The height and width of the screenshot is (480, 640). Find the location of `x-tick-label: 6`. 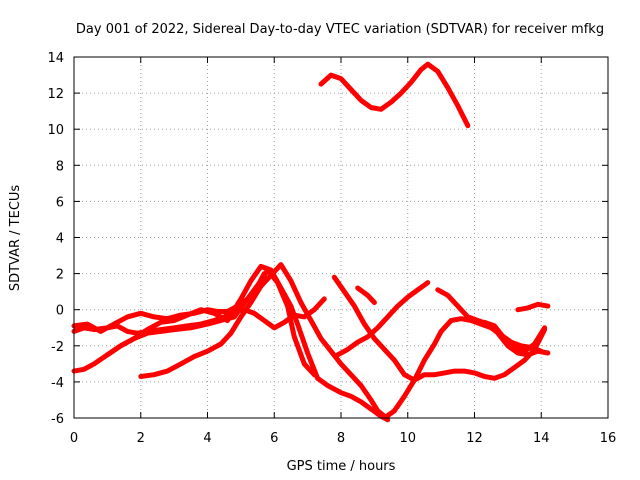

x-tick-label: 6 is located at coordinates (274, 438).